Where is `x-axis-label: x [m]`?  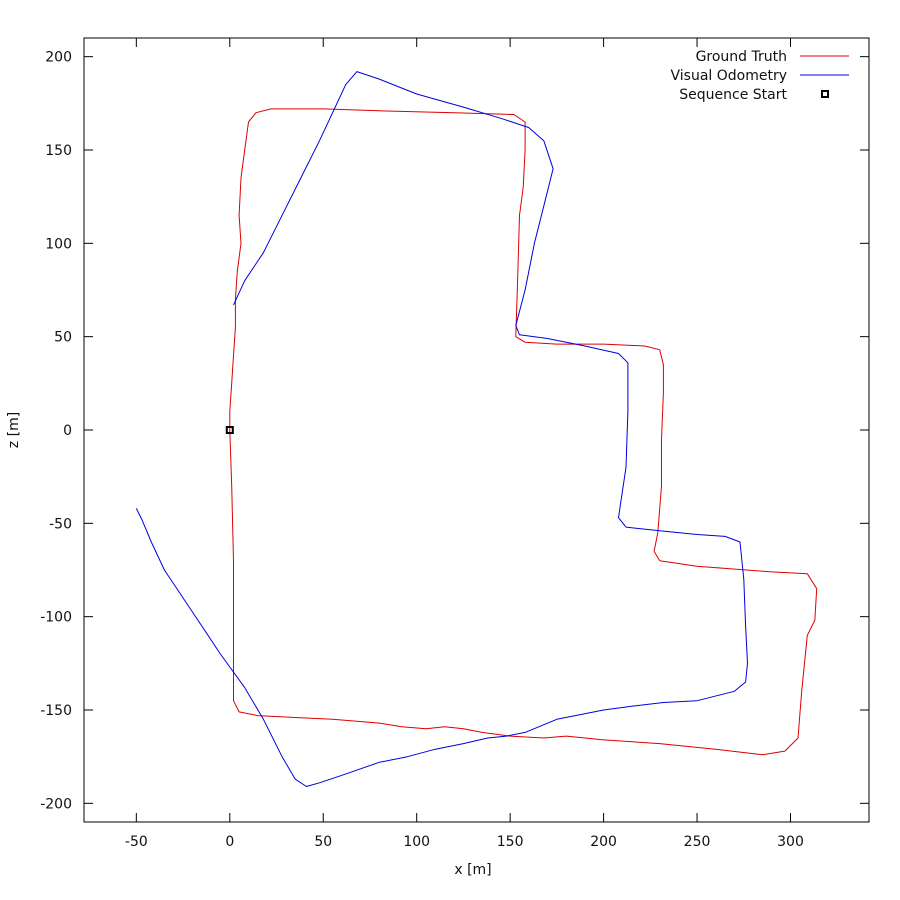 x-axis-label: x [m] is located at coordinates (472, 870).